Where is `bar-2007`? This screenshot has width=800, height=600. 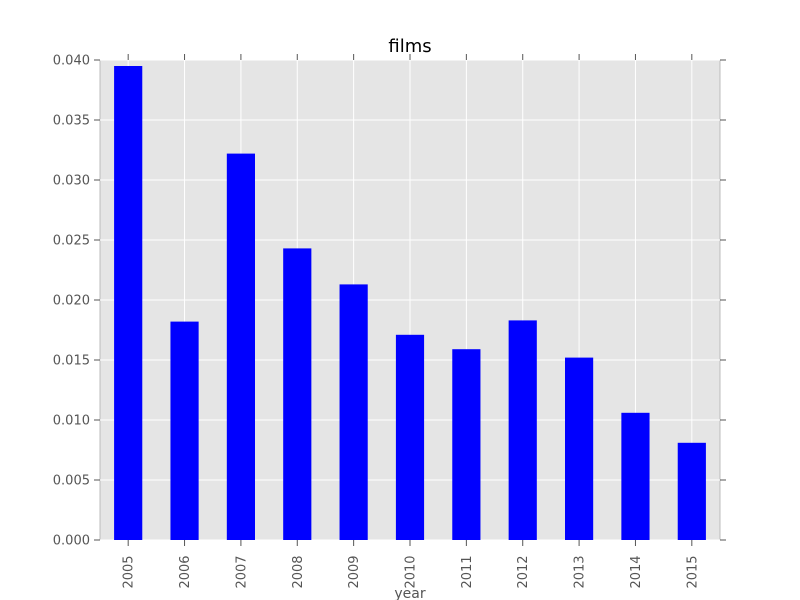
bar-2007 is located at coordinates (240, 346).